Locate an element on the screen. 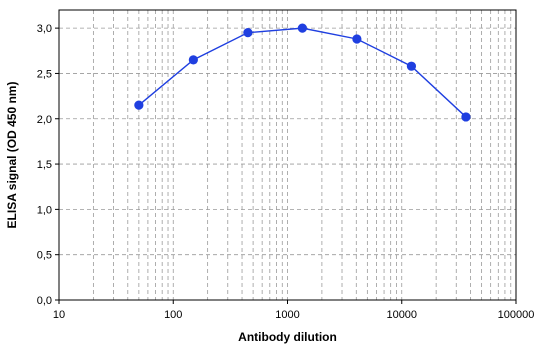  x-tick-label: 100 is located at coordinates (173, 315).